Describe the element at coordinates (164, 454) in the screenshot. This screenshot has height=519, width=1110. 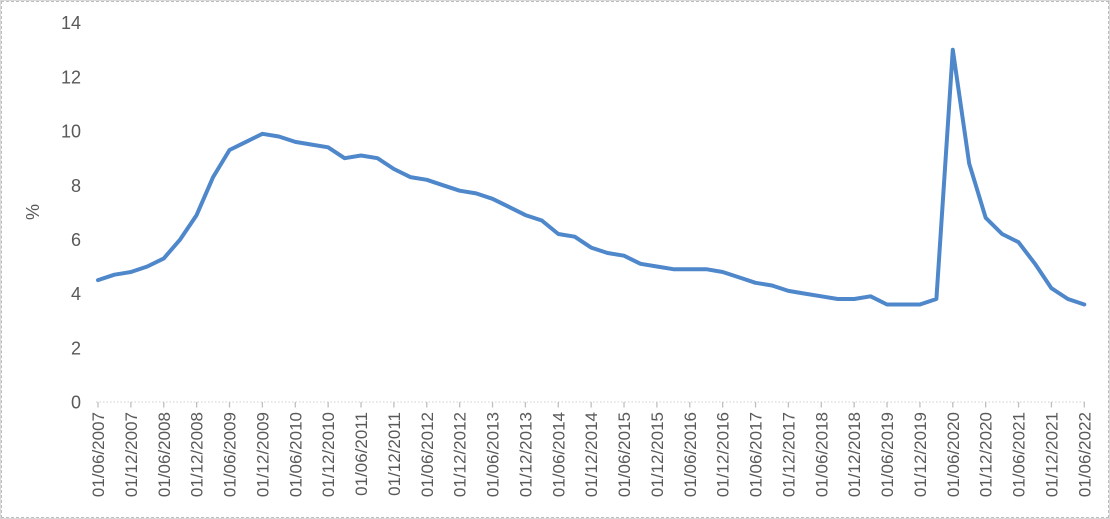
I see `x-tick-label: 01/06/2008` at that location.